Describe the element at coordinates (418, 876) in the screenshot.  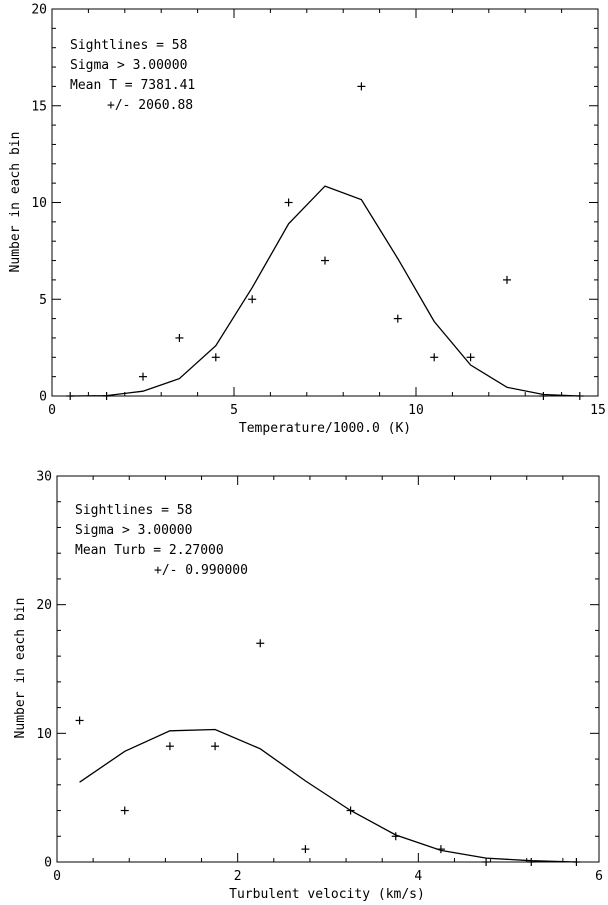
I see `x-tick-label: 4` at that location.